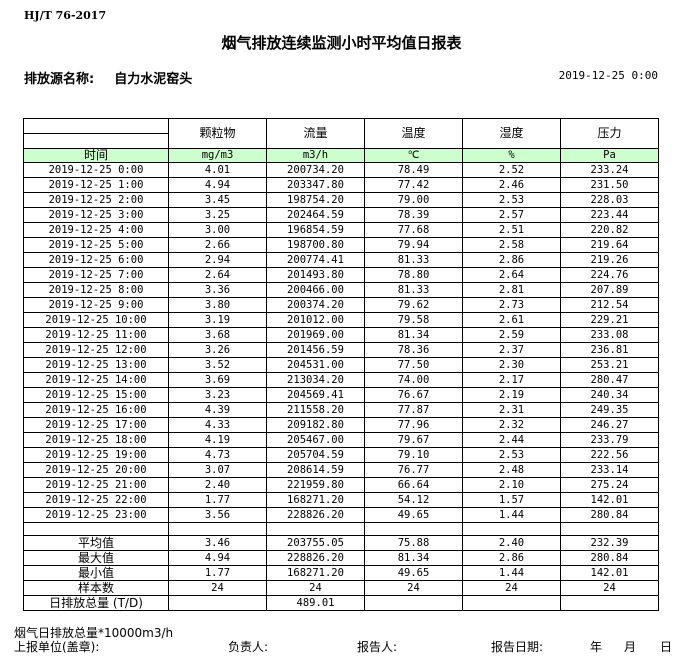  I want to click on row-label: 2019-12-25 1:00, so click(96, 185).